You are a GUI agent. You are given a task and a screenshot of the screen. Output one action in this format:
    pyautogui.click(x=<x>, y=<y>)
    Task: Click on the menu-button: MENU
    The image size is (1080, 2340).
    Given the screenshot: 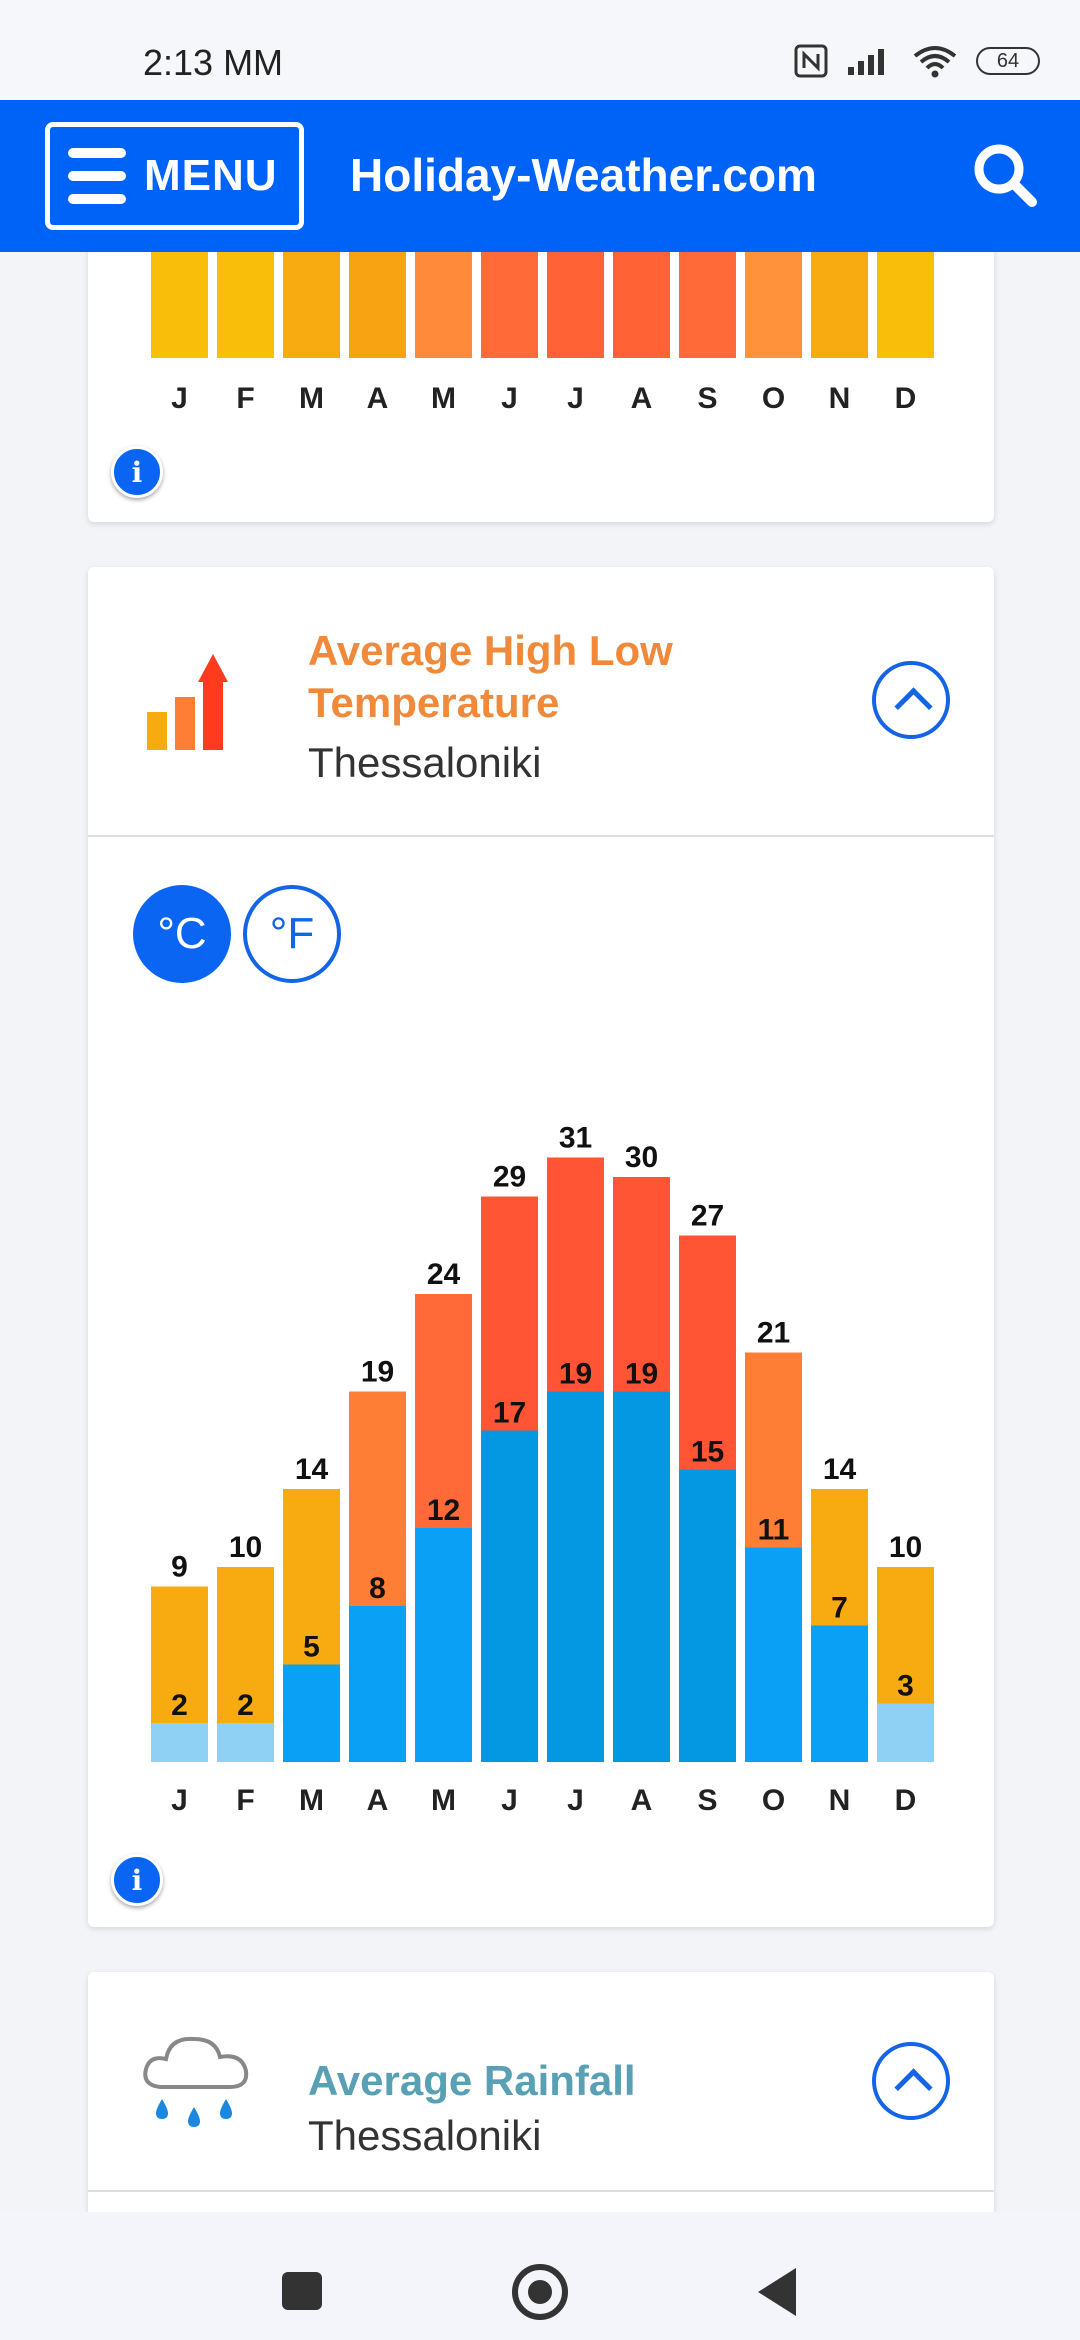 What is the action you would take?
    pyautogui.click(x=174, y=176)
    